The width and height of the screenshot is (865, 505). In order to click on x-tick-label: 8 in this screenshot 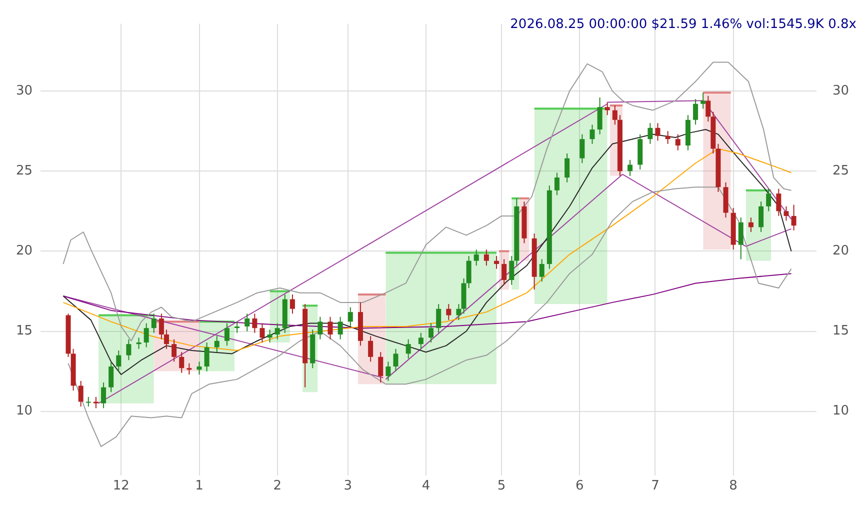, I will do `click(733, 486)`.